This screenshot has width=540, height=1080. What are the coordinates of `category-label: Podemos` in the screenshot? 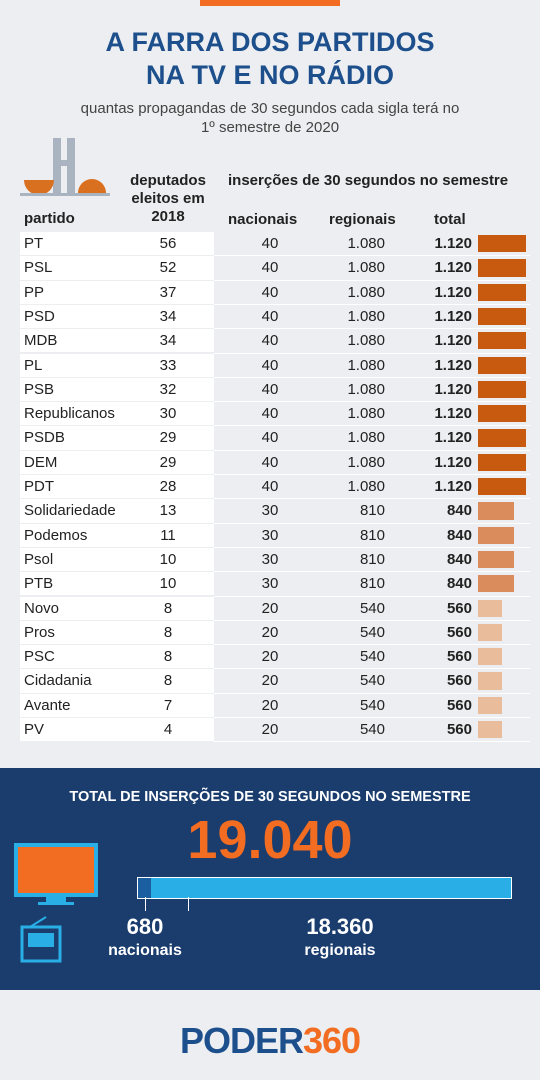 It's located at (56, 535).